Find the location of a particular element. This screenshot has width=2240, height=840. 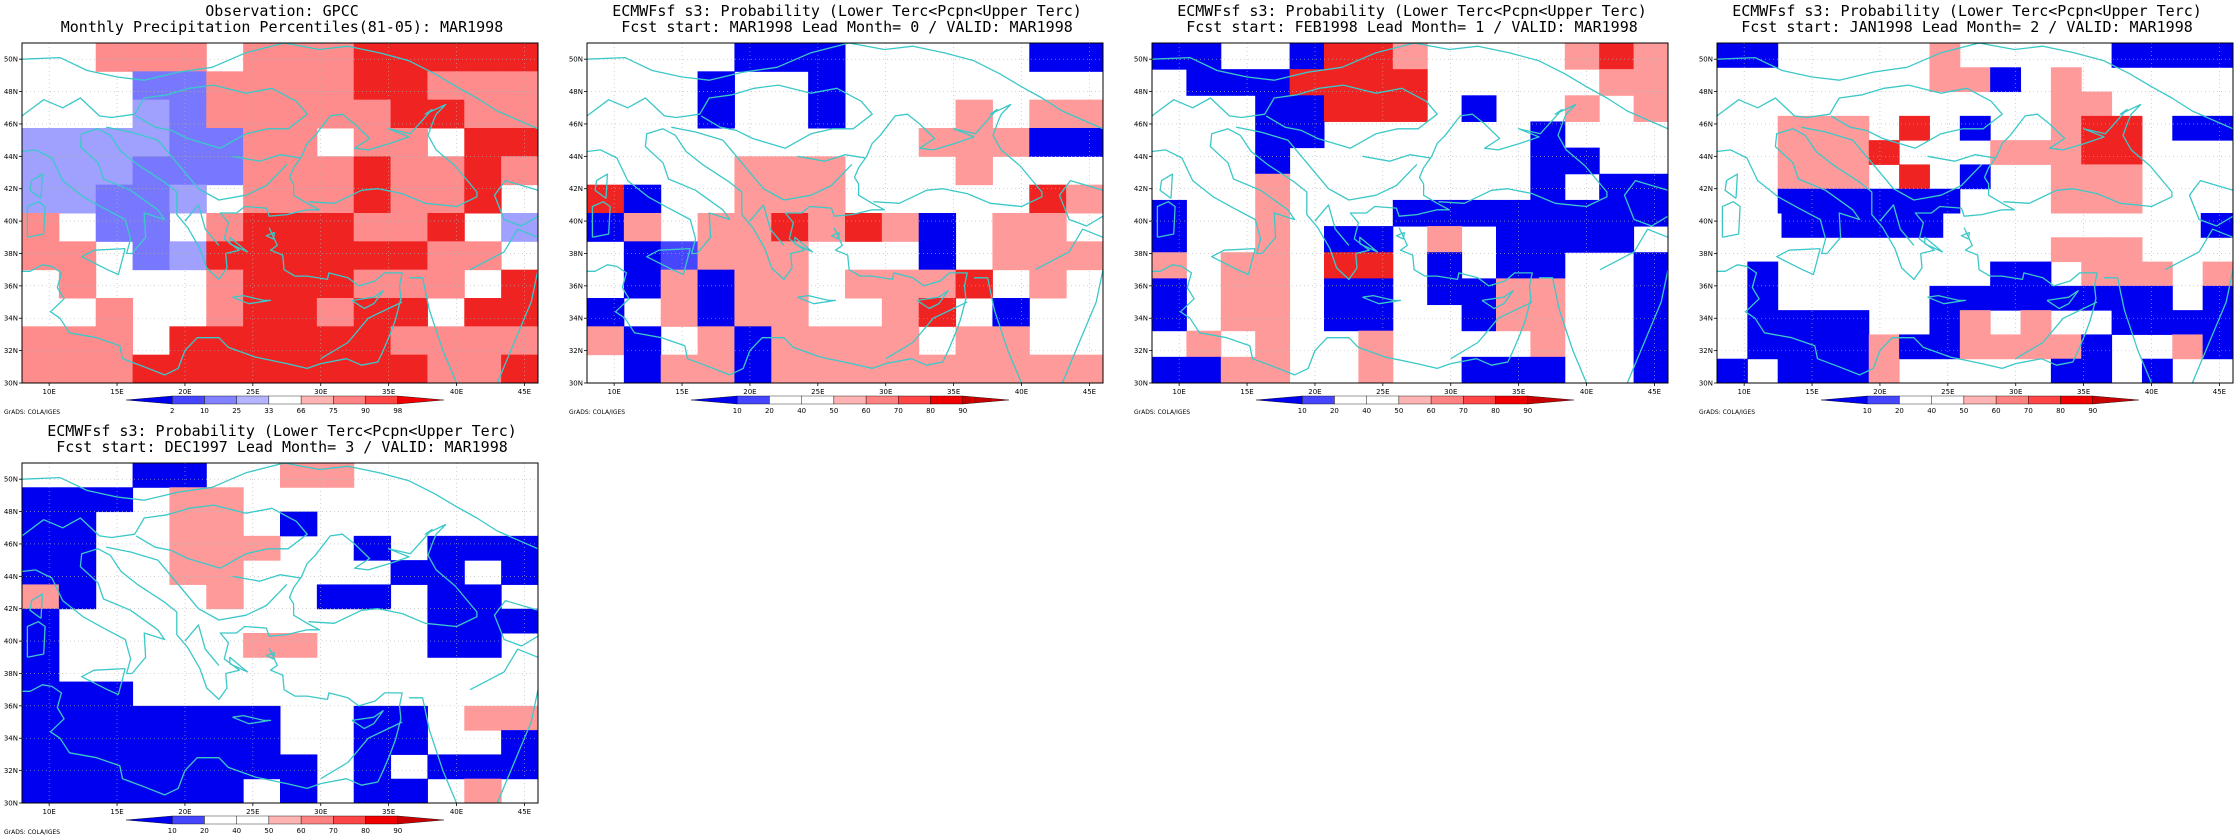

lon-tick-label: 45E is located at coordinates (2219, 392).